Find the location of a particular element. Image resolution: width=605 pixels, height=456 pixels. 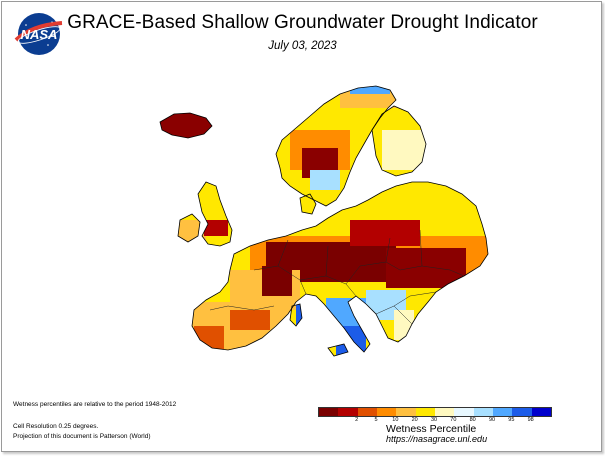

nasa-logo: NASA is located at coordinates (38, 34).